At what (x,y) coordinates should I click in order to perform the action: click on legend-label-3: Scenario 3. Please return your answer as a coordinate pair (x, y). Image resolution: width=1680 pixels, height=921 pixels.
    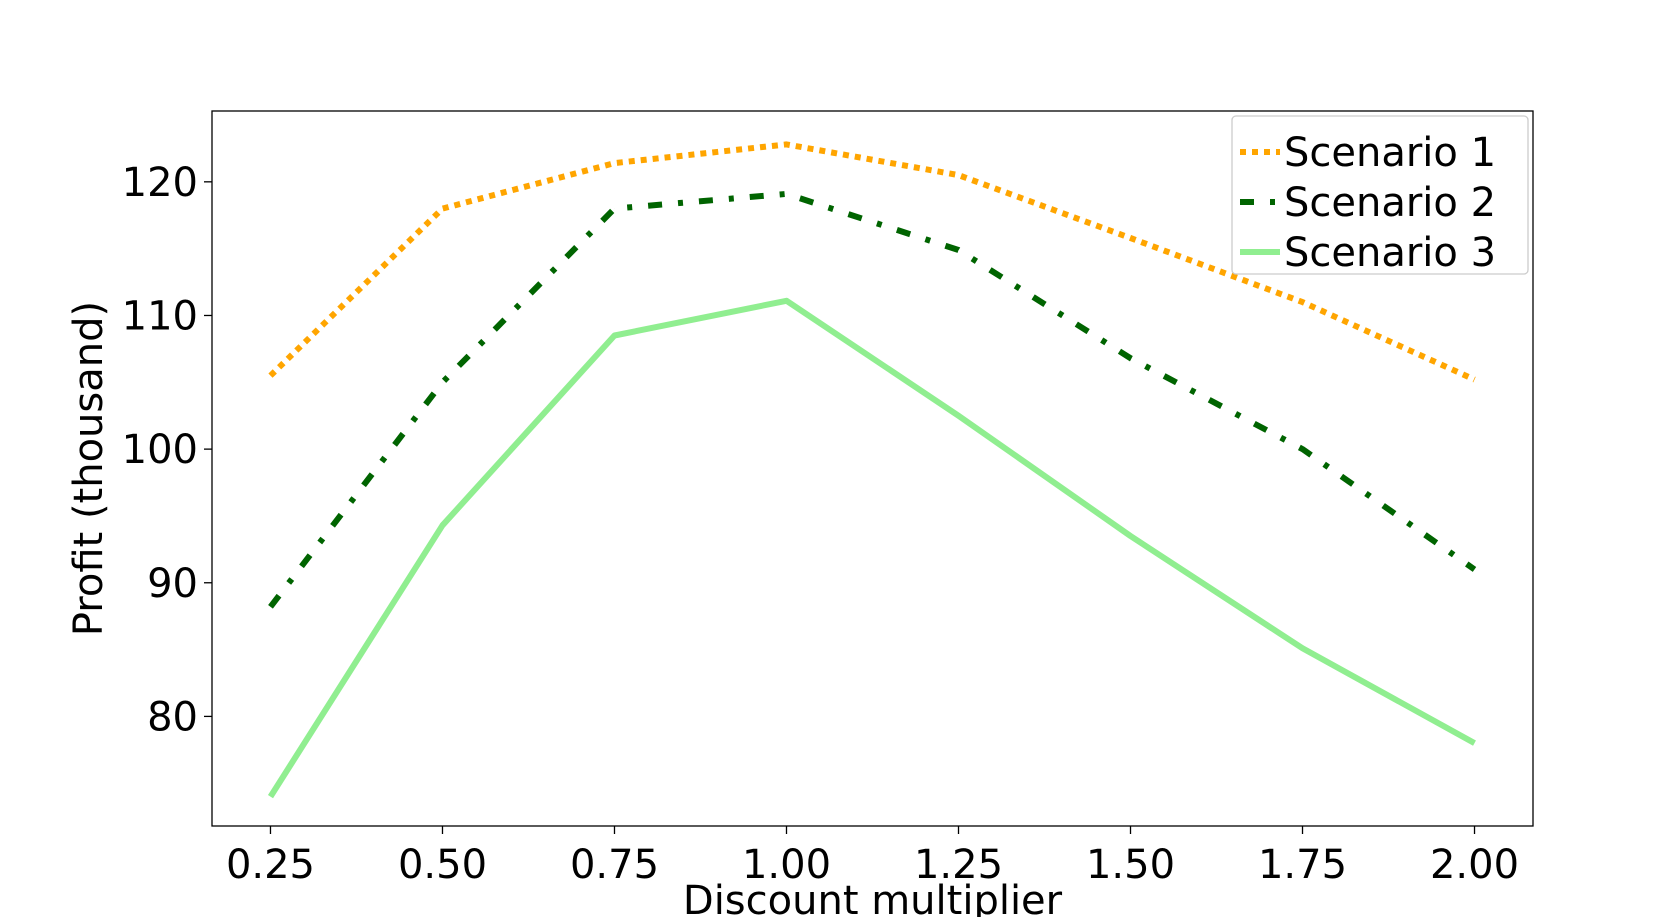
    Looking at the image, I should click on (1390, 253).